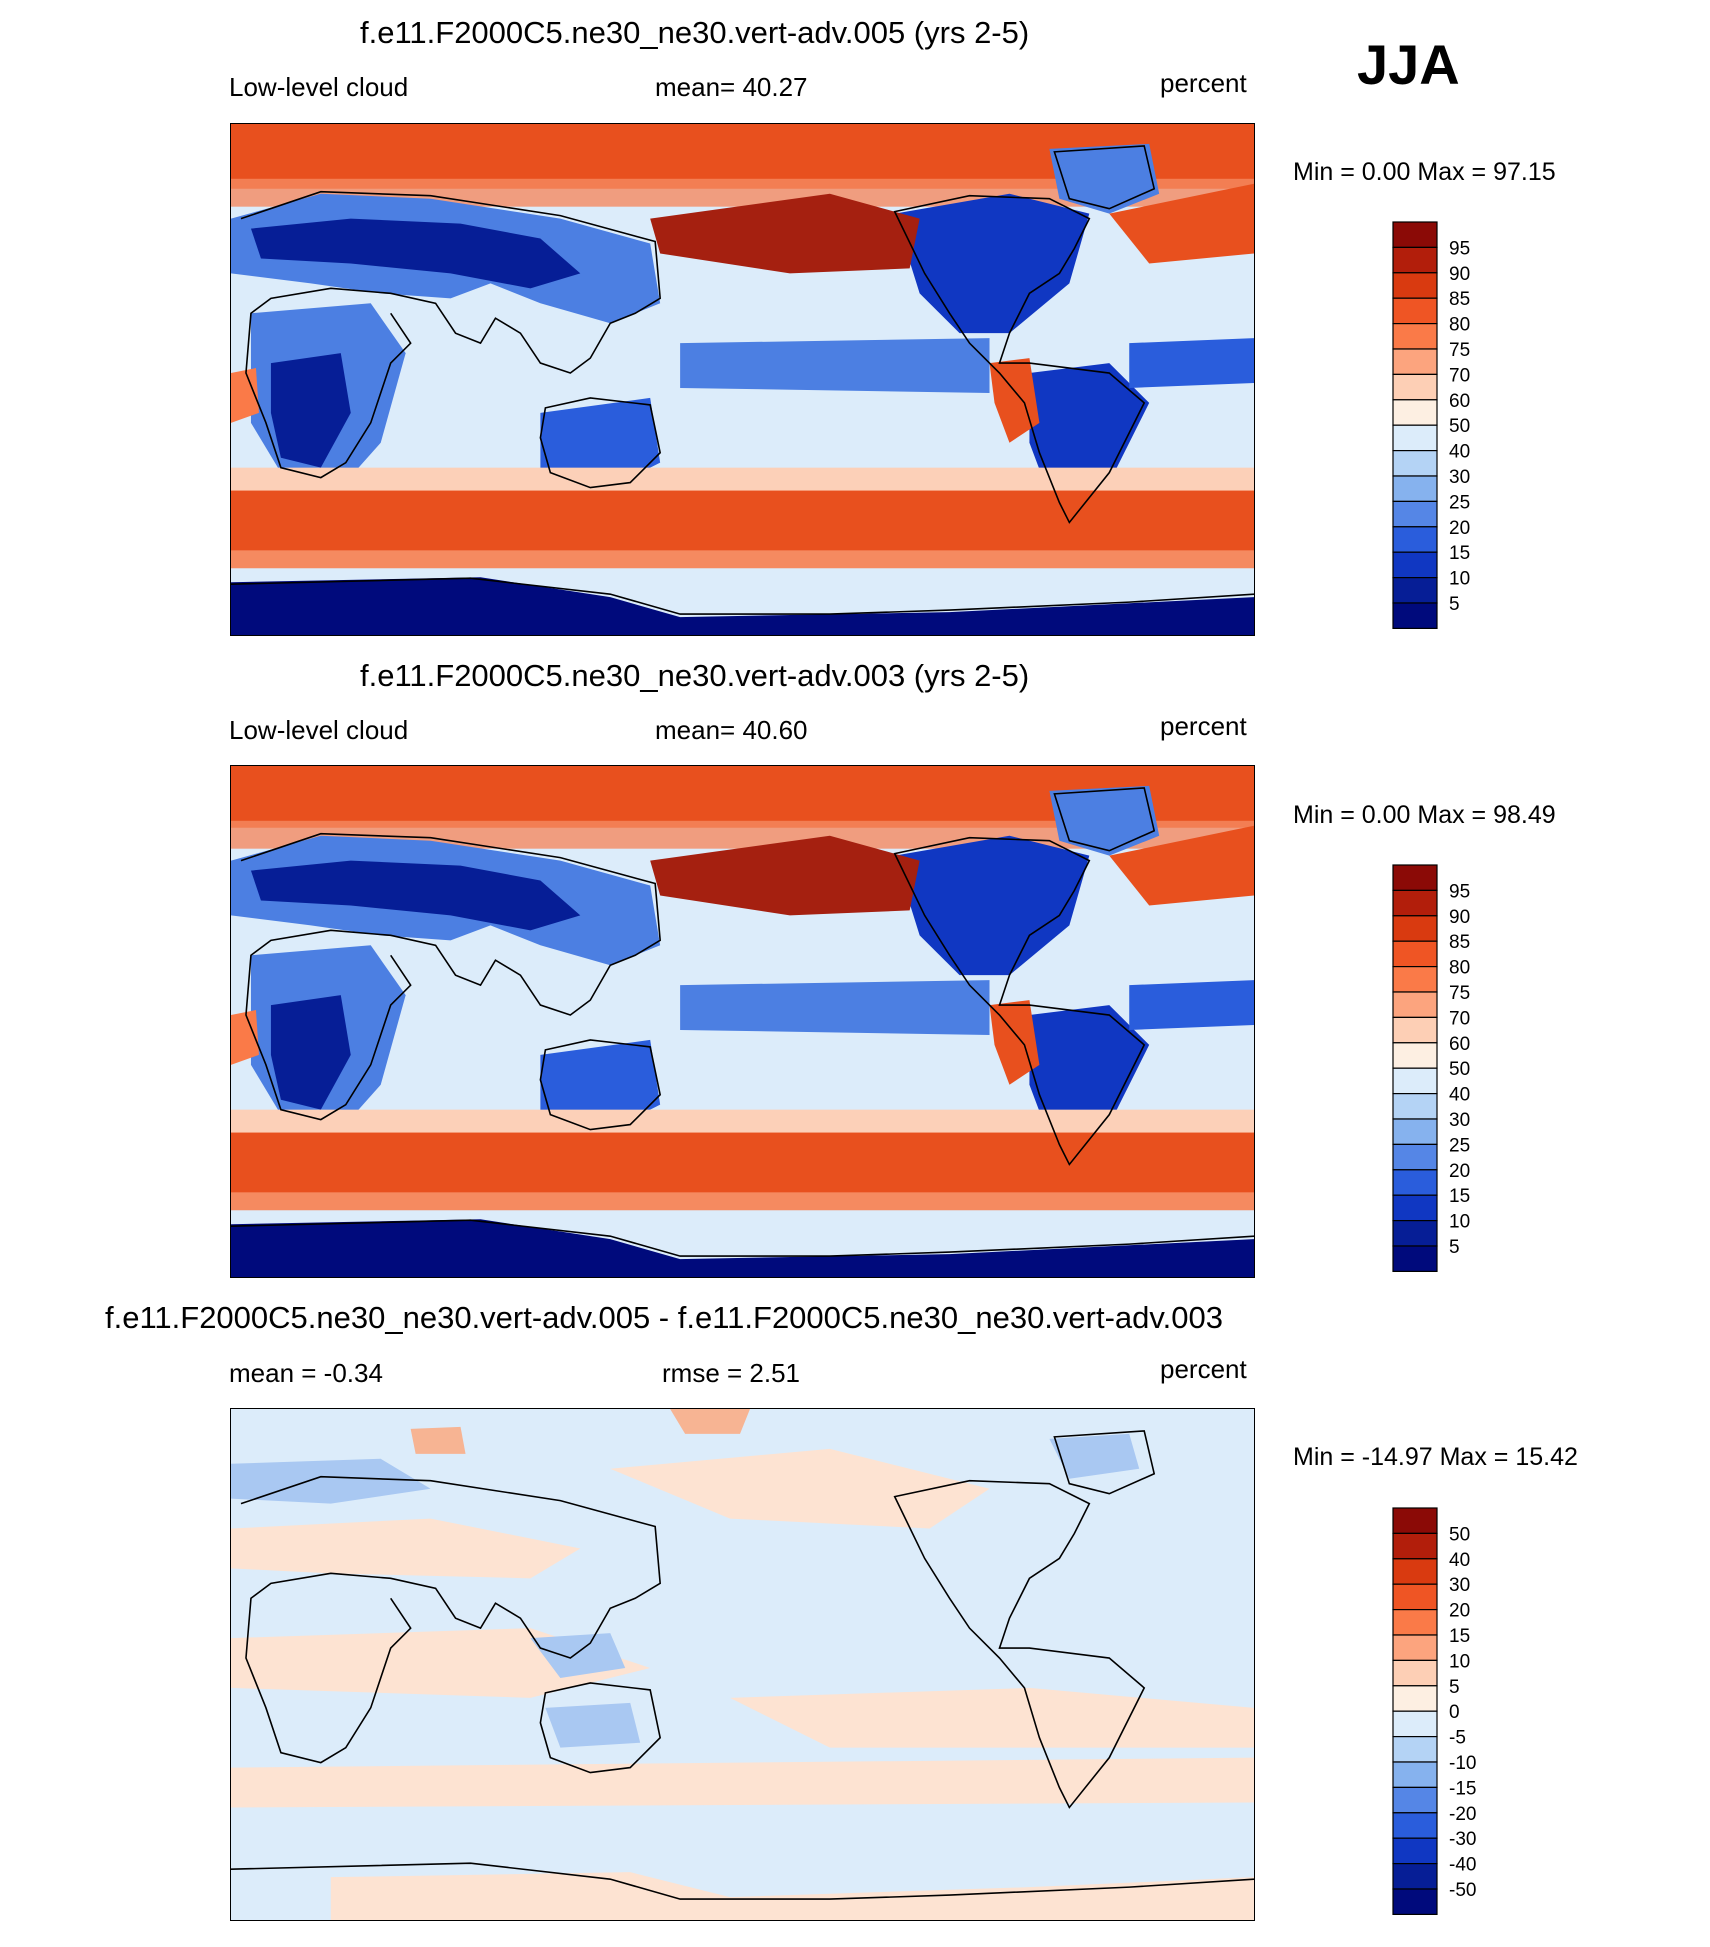  What do you see at coordinates (1459, 579) in the screenshot?
I see `panel-1-colorbar-tick-label: 10` at bounding box center [1459, 579].